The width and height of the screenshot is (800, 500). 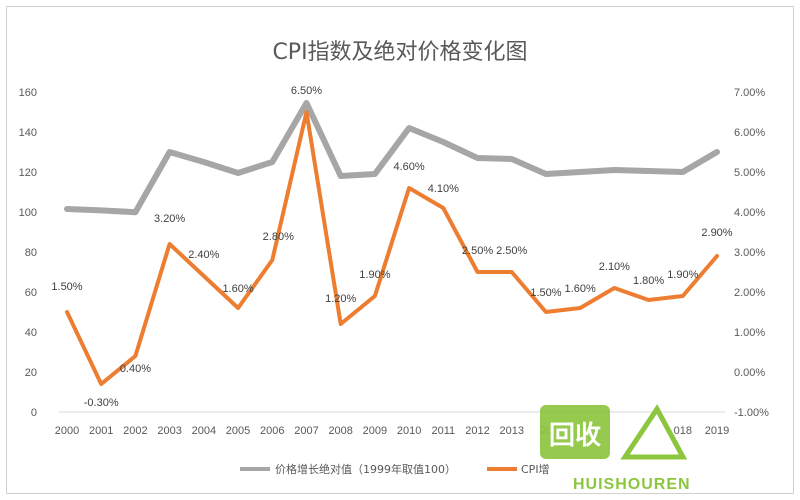 What do you see at coordinates (749, 173) in the screenshot?
I see `right-tick-label: 5.00%` at bounding box center [749, 173].